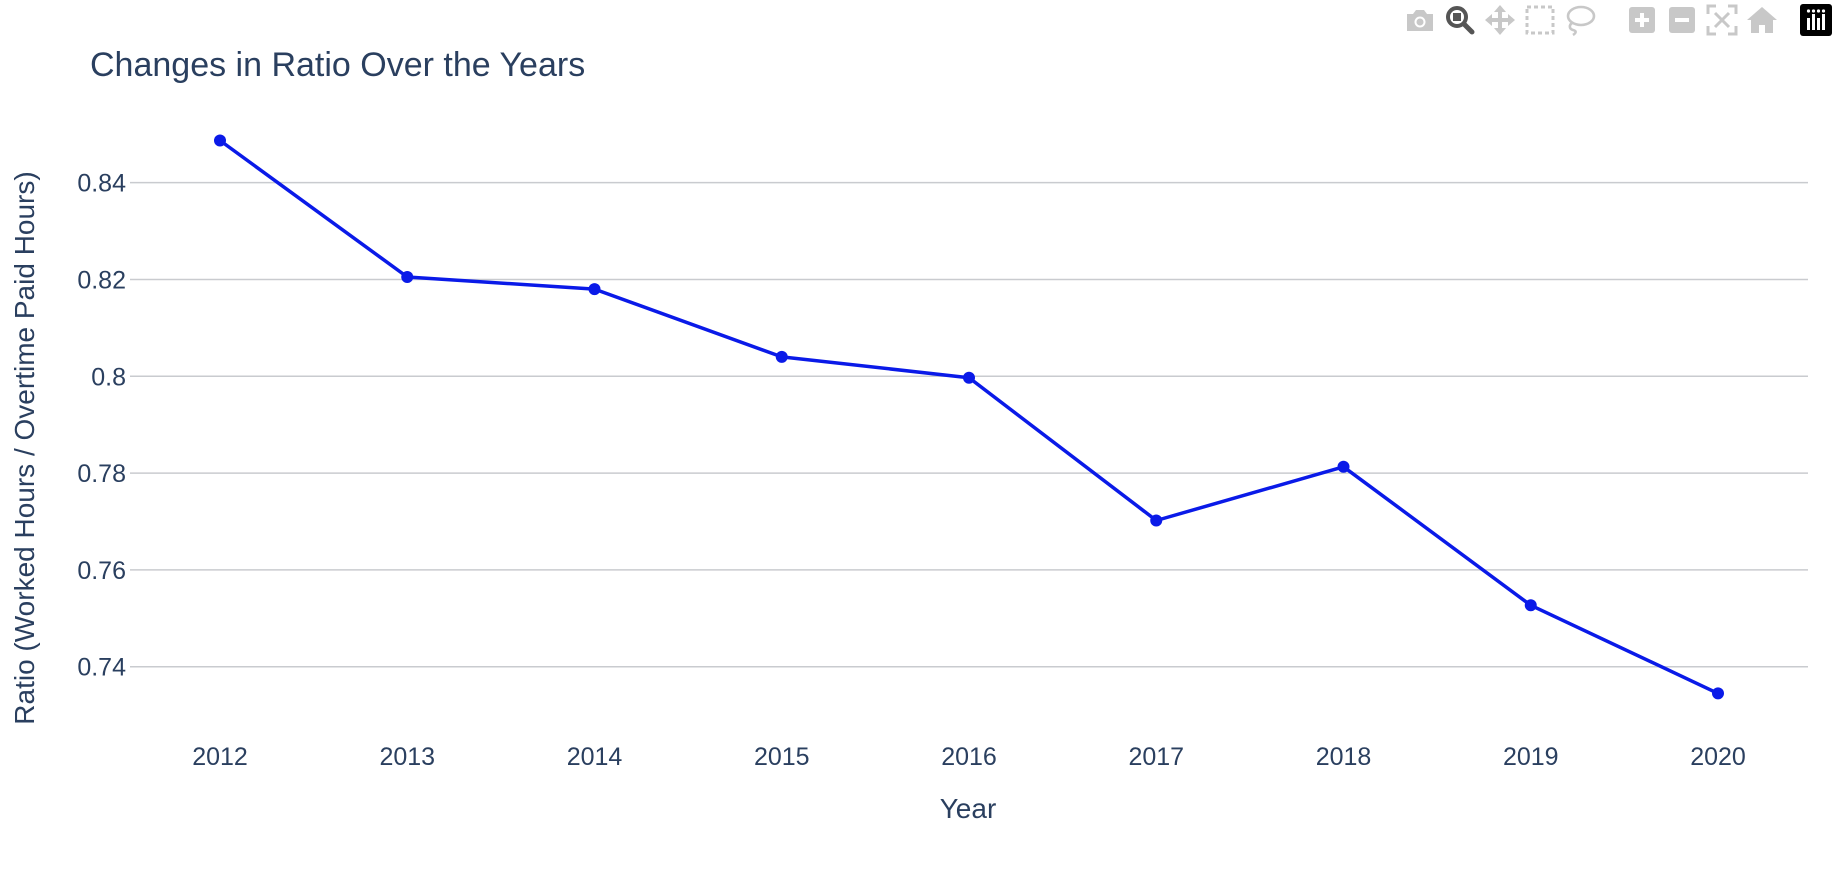 The height and width of the screenshot is (894, 1838). What do you see at coordinates (1607, 20) in the screenshot?
I see `modebar-toolbar` at bounding box center [1607, 20].